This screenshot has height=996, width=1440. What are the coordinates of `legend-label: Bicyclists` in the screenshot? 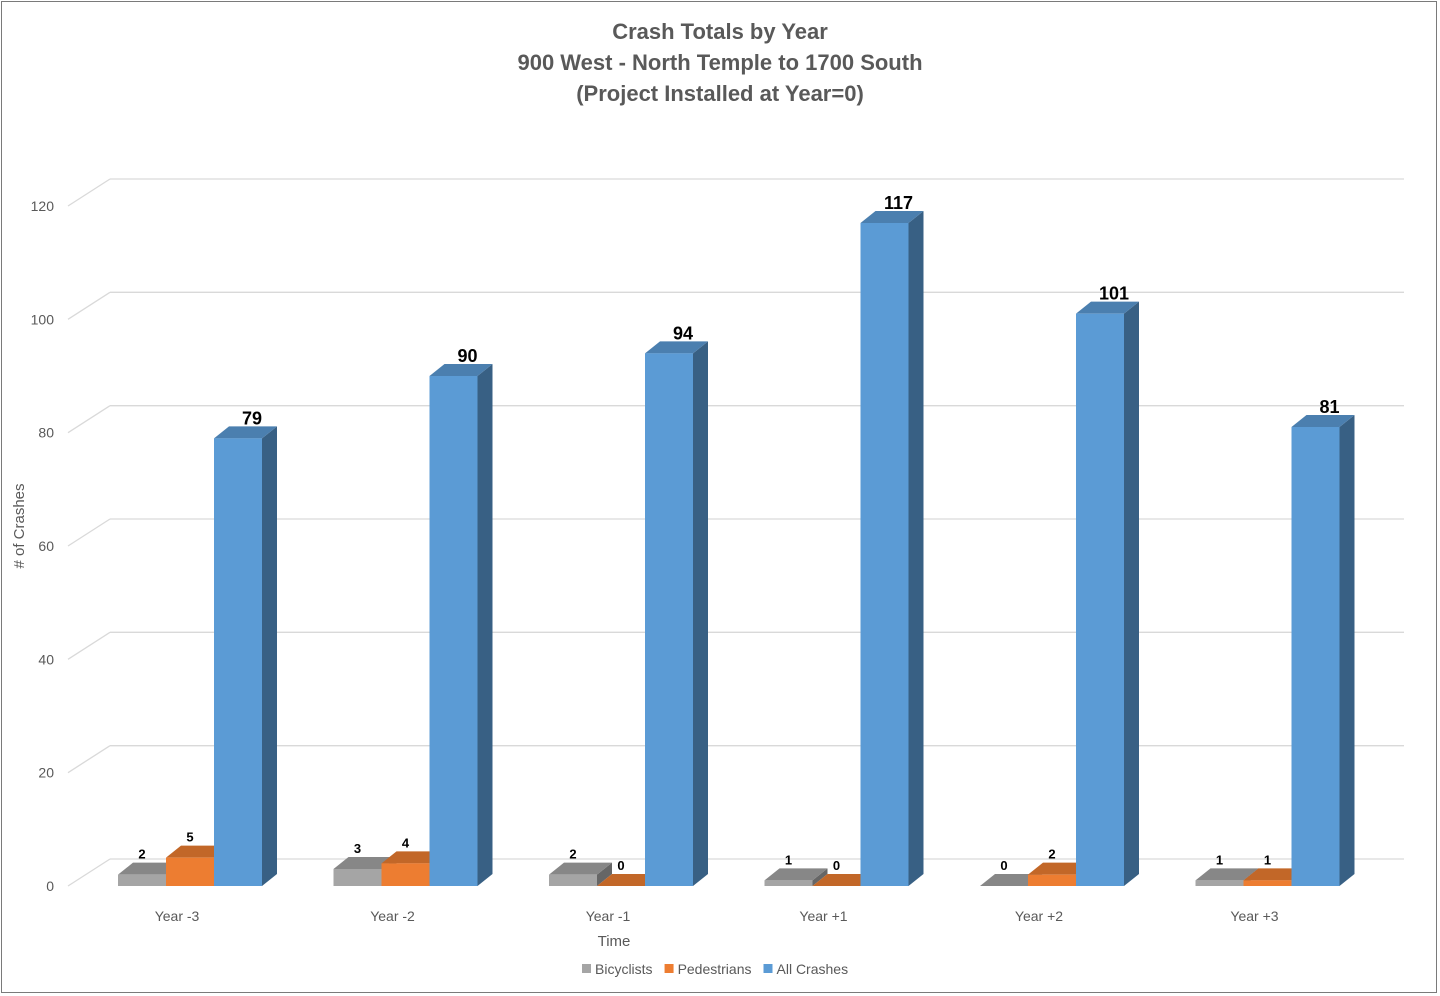 It's located at (624, 969).